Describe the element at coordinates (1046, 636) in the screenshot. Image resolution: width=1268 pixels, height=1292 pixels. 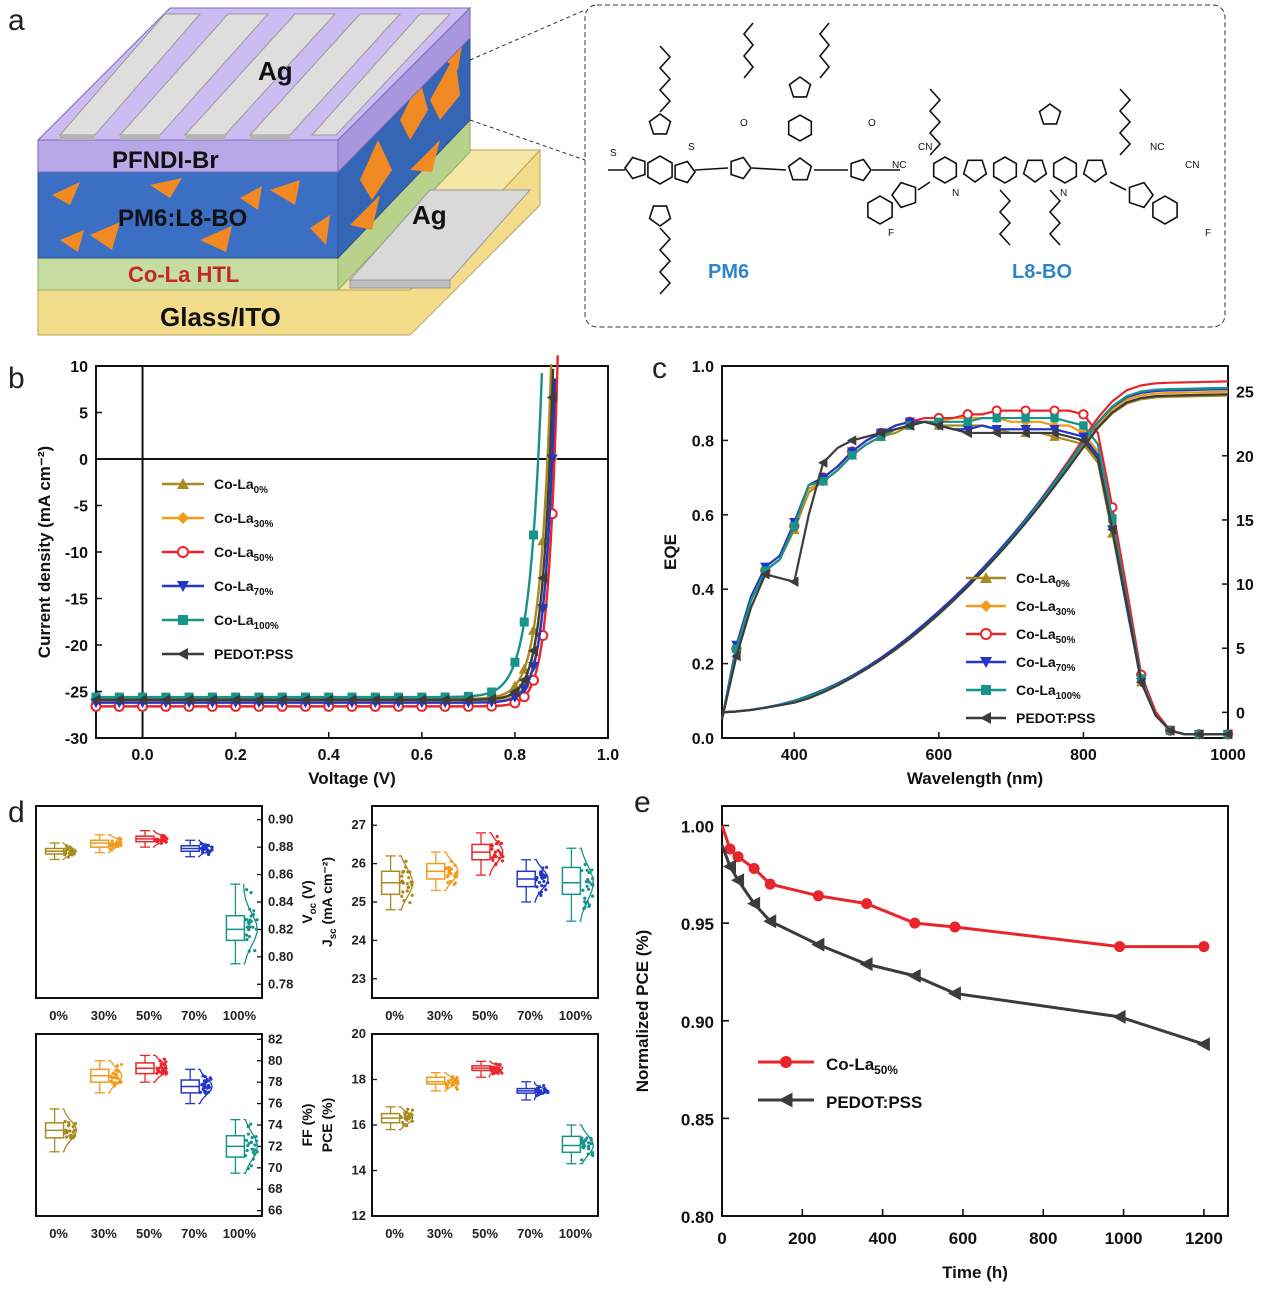
I see `eqe-legend-label-c50: Co-La50%` at that location.